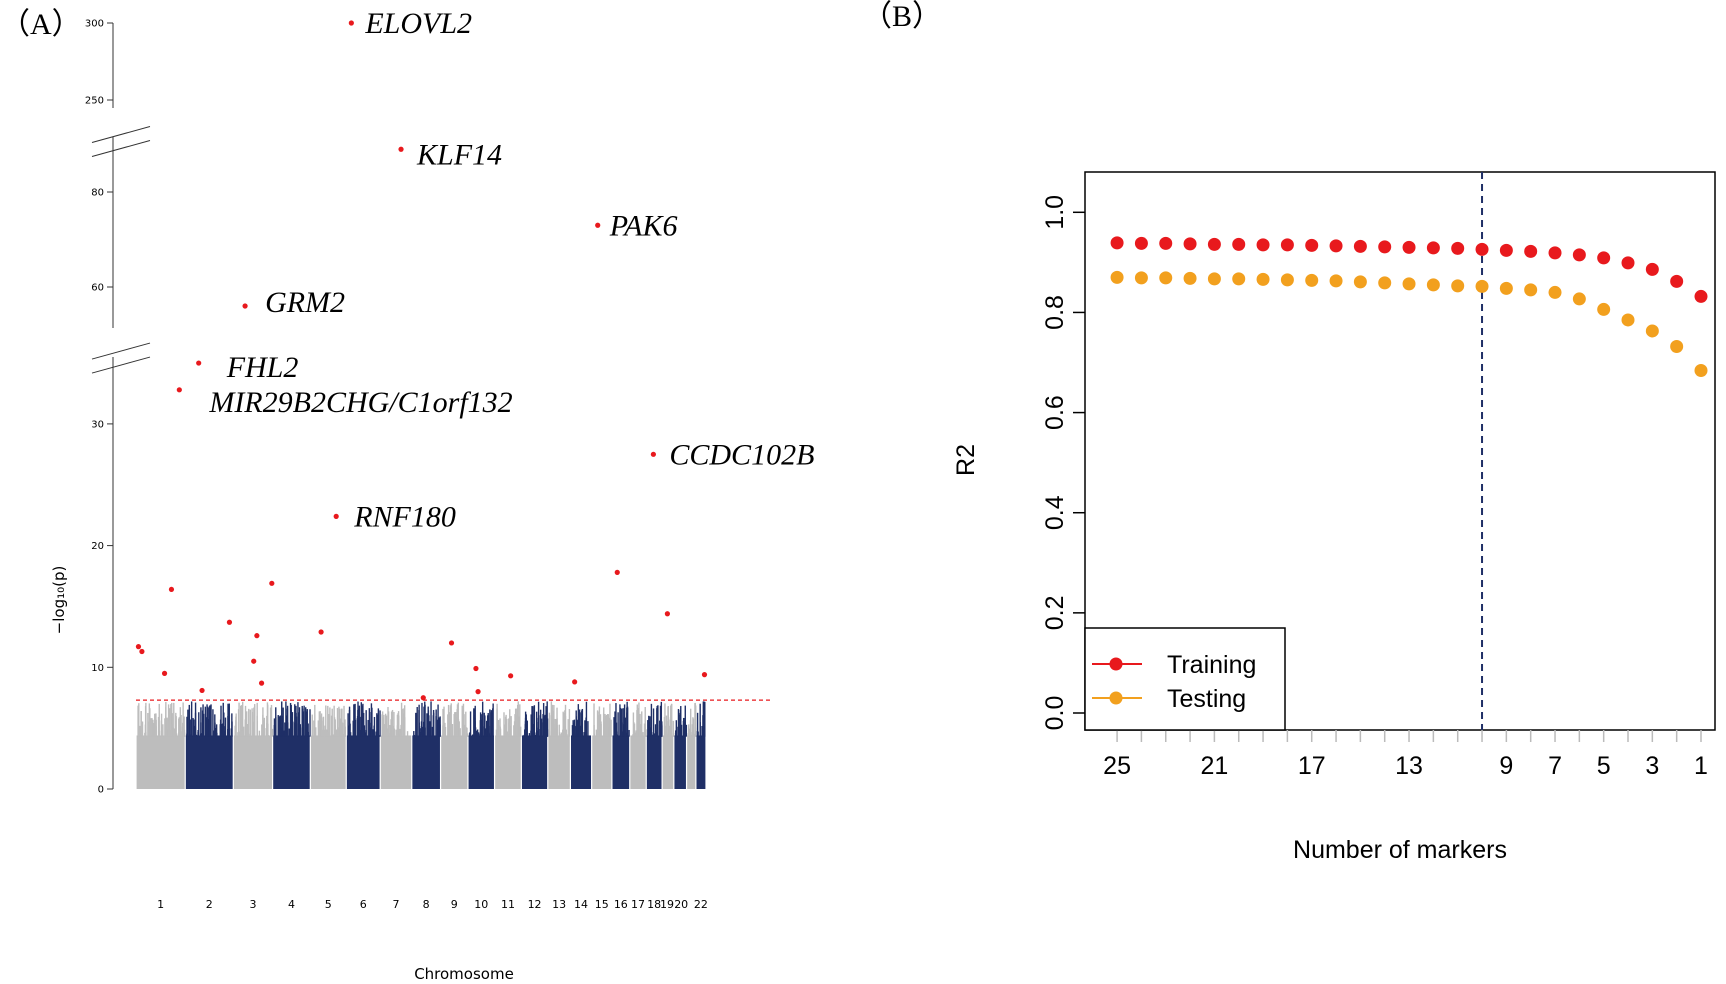 The height and width of the screenshot is (984, 1726). I want to click on chromosome-tick-label: 2, so click(209, 904).